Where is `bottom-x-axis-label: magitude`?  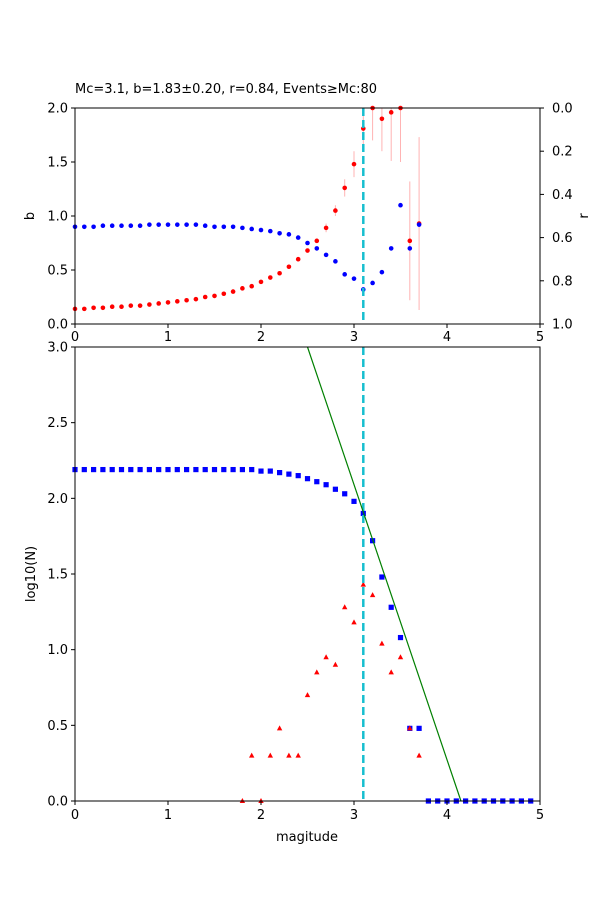 bottom-x-axis-label: magitude is located at coordinates (307, 837).